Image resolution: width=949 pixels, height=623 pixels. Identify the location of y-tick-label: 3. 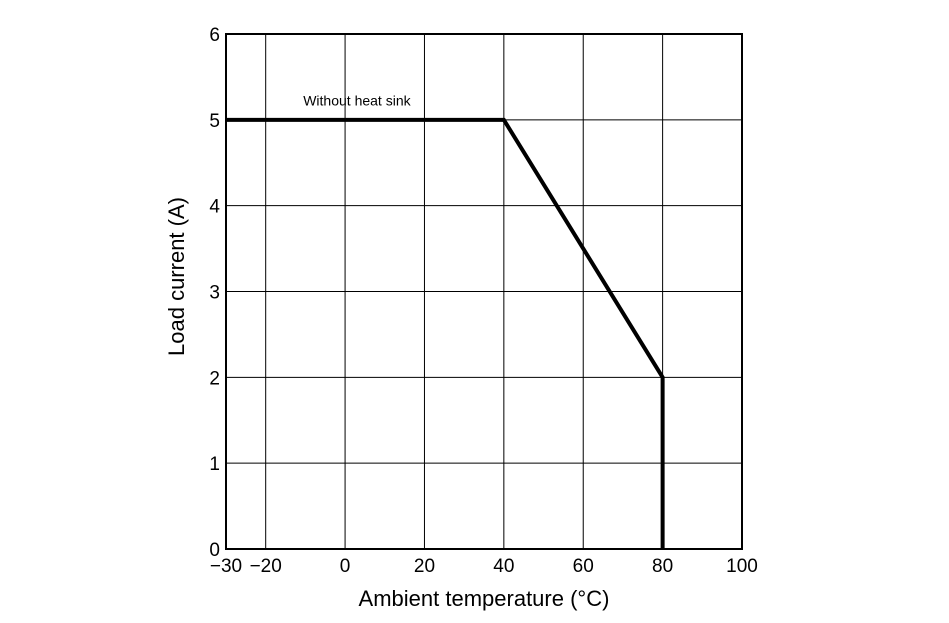
(214, 293).